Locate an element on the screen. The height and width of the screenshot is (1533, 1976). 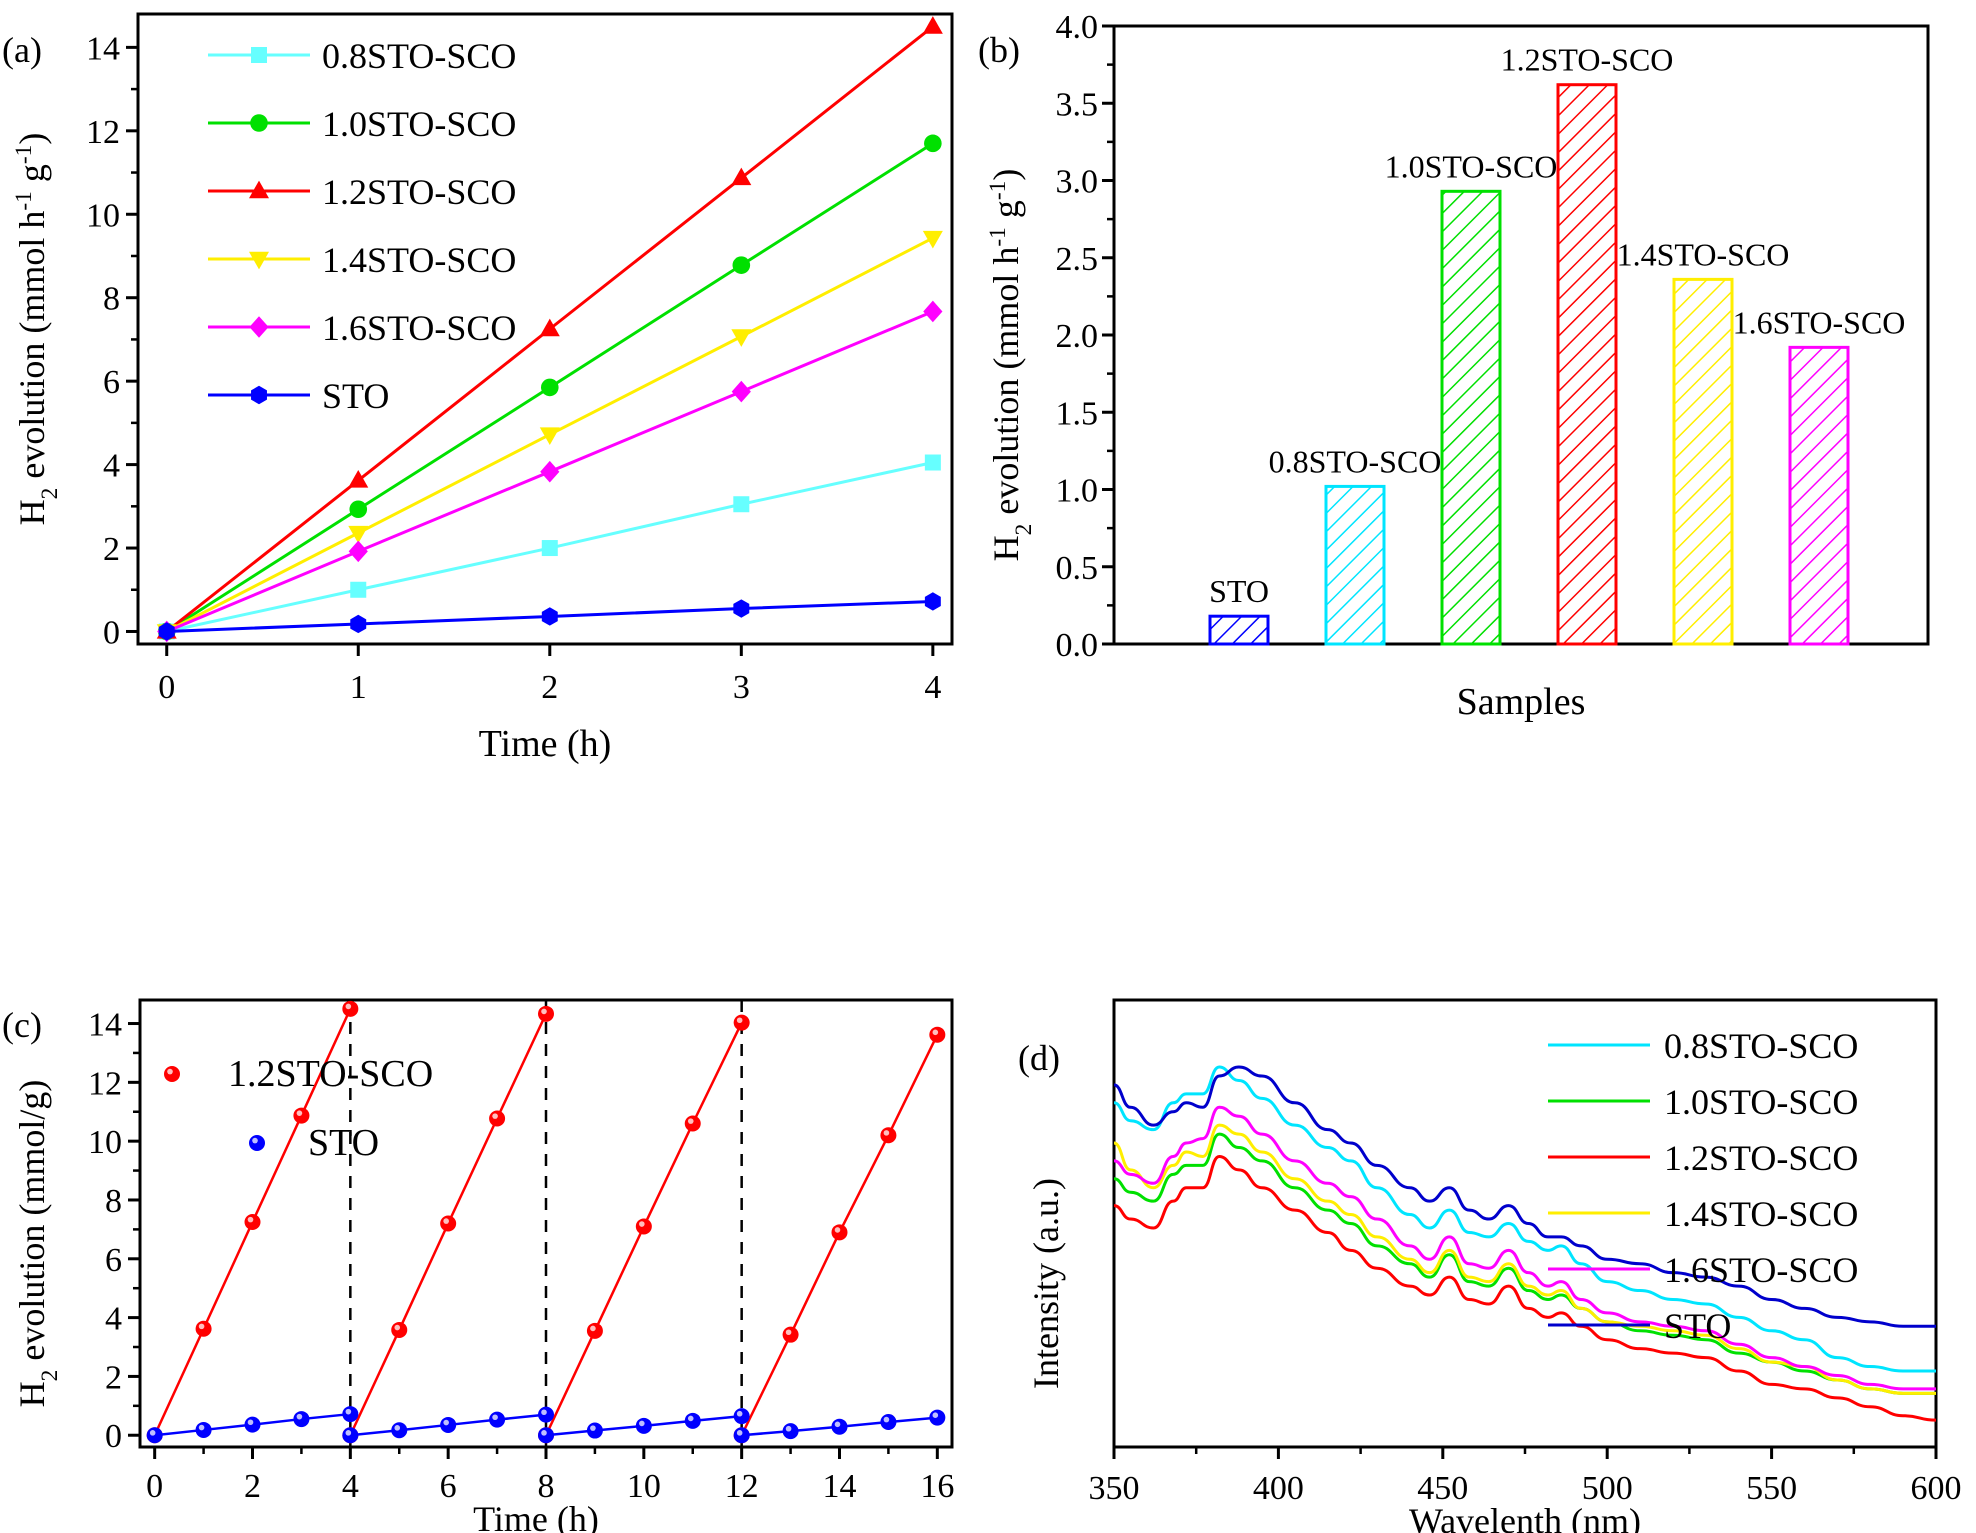
y-tick-label: 3.5 is located at coordinates (1077, 104).